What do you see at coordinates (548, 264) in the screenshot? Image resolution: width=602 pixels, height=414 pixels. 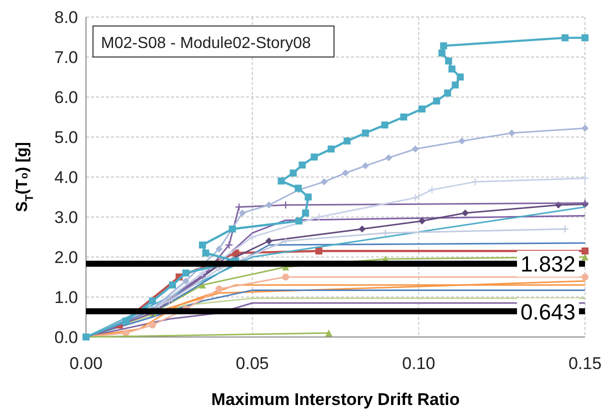 I see `ref-line-label: 1.832` at bounding box center [548, 264].